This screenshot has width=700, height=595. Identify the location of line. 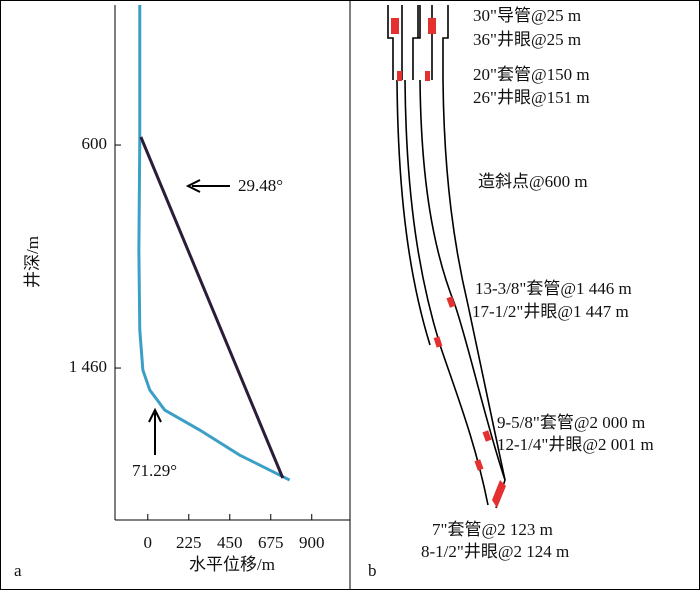
(212, 307).